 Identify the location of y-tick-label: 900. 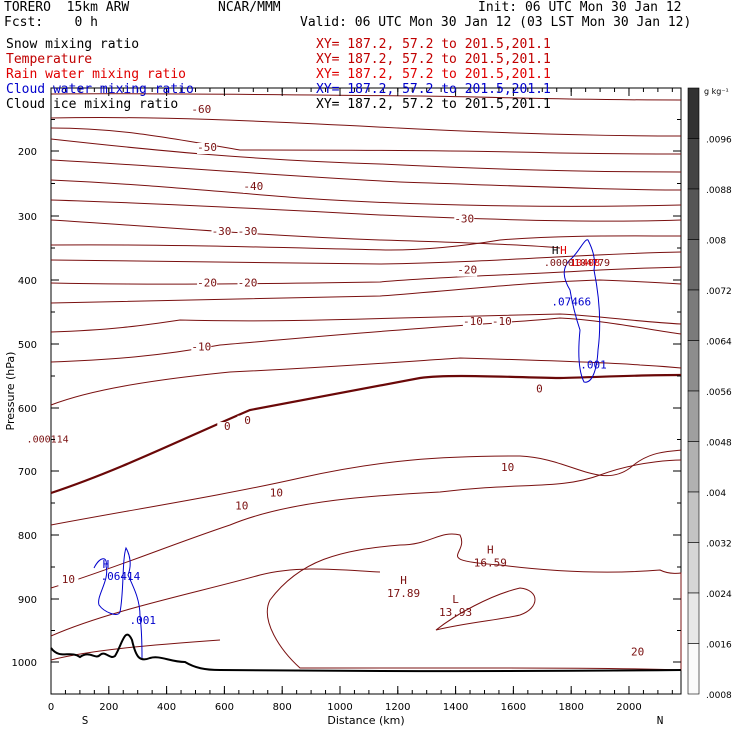
(27, 600).